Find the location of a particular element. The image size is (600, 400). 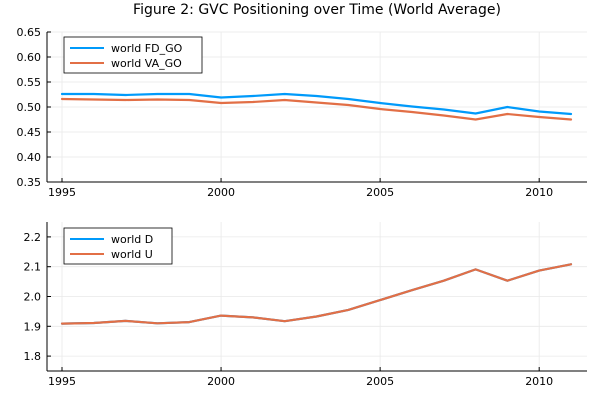

legend-label: world FD_GO is located at coordinates (147, 48).